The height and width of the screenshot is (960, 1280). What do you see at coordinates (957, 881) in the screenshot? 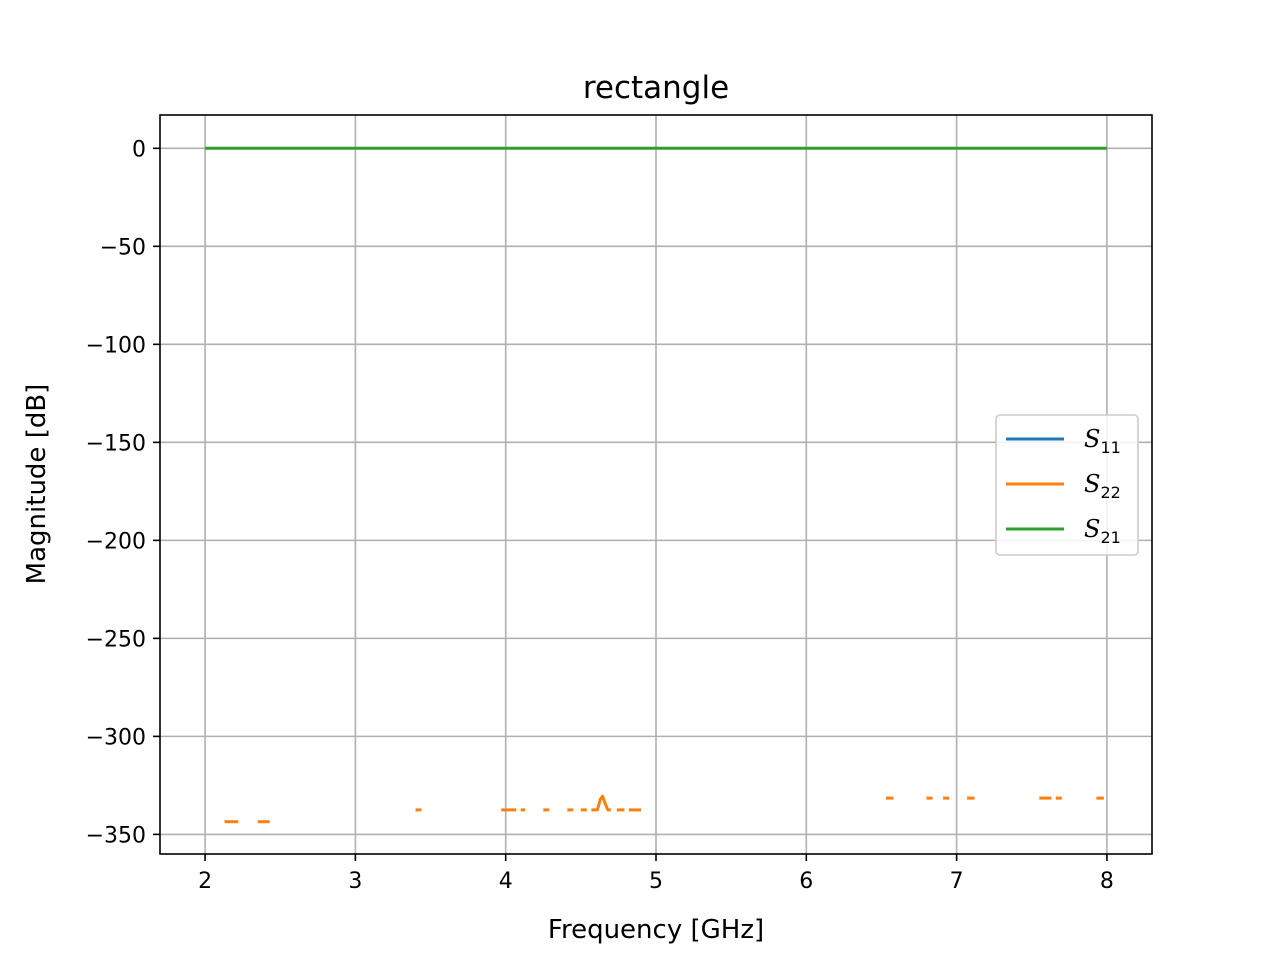
I see `x-tick-label: 7` at bounding box center [957, 881].